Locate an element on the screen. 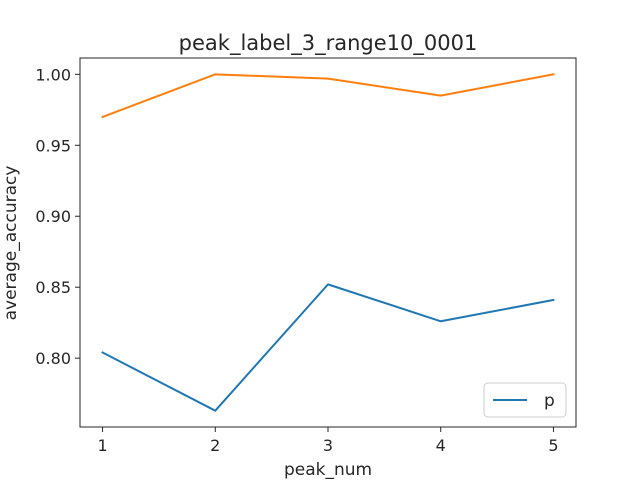 This screenshot has width=640, height=480. x-axis-label: peak_num is located at coordinates (328, 470).